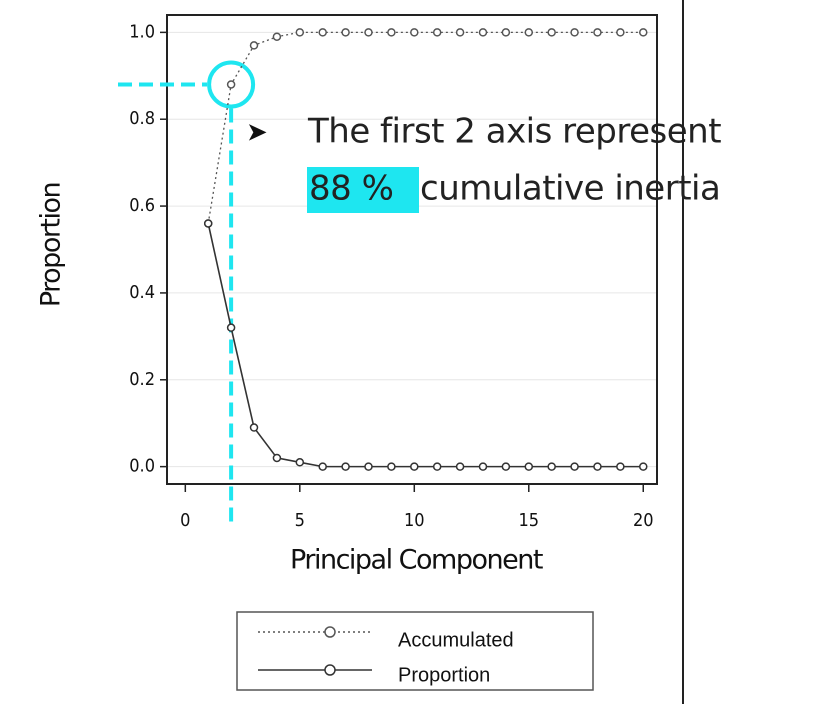 The image size is (836, 704). Describe the element at coordinates (142, 31) in the screenshot. I see `y-tick-label: 1.0` at that location.